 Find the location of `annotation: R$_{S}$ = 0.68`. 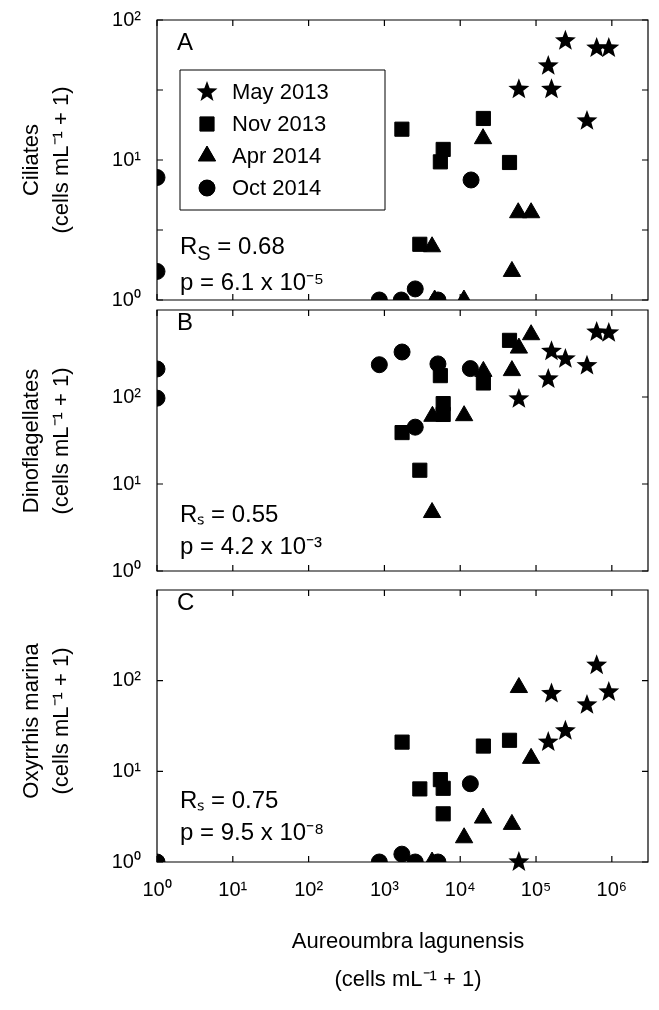

annotation: R$_{S}$ = 0.68 is located at coordinates (232, 248).